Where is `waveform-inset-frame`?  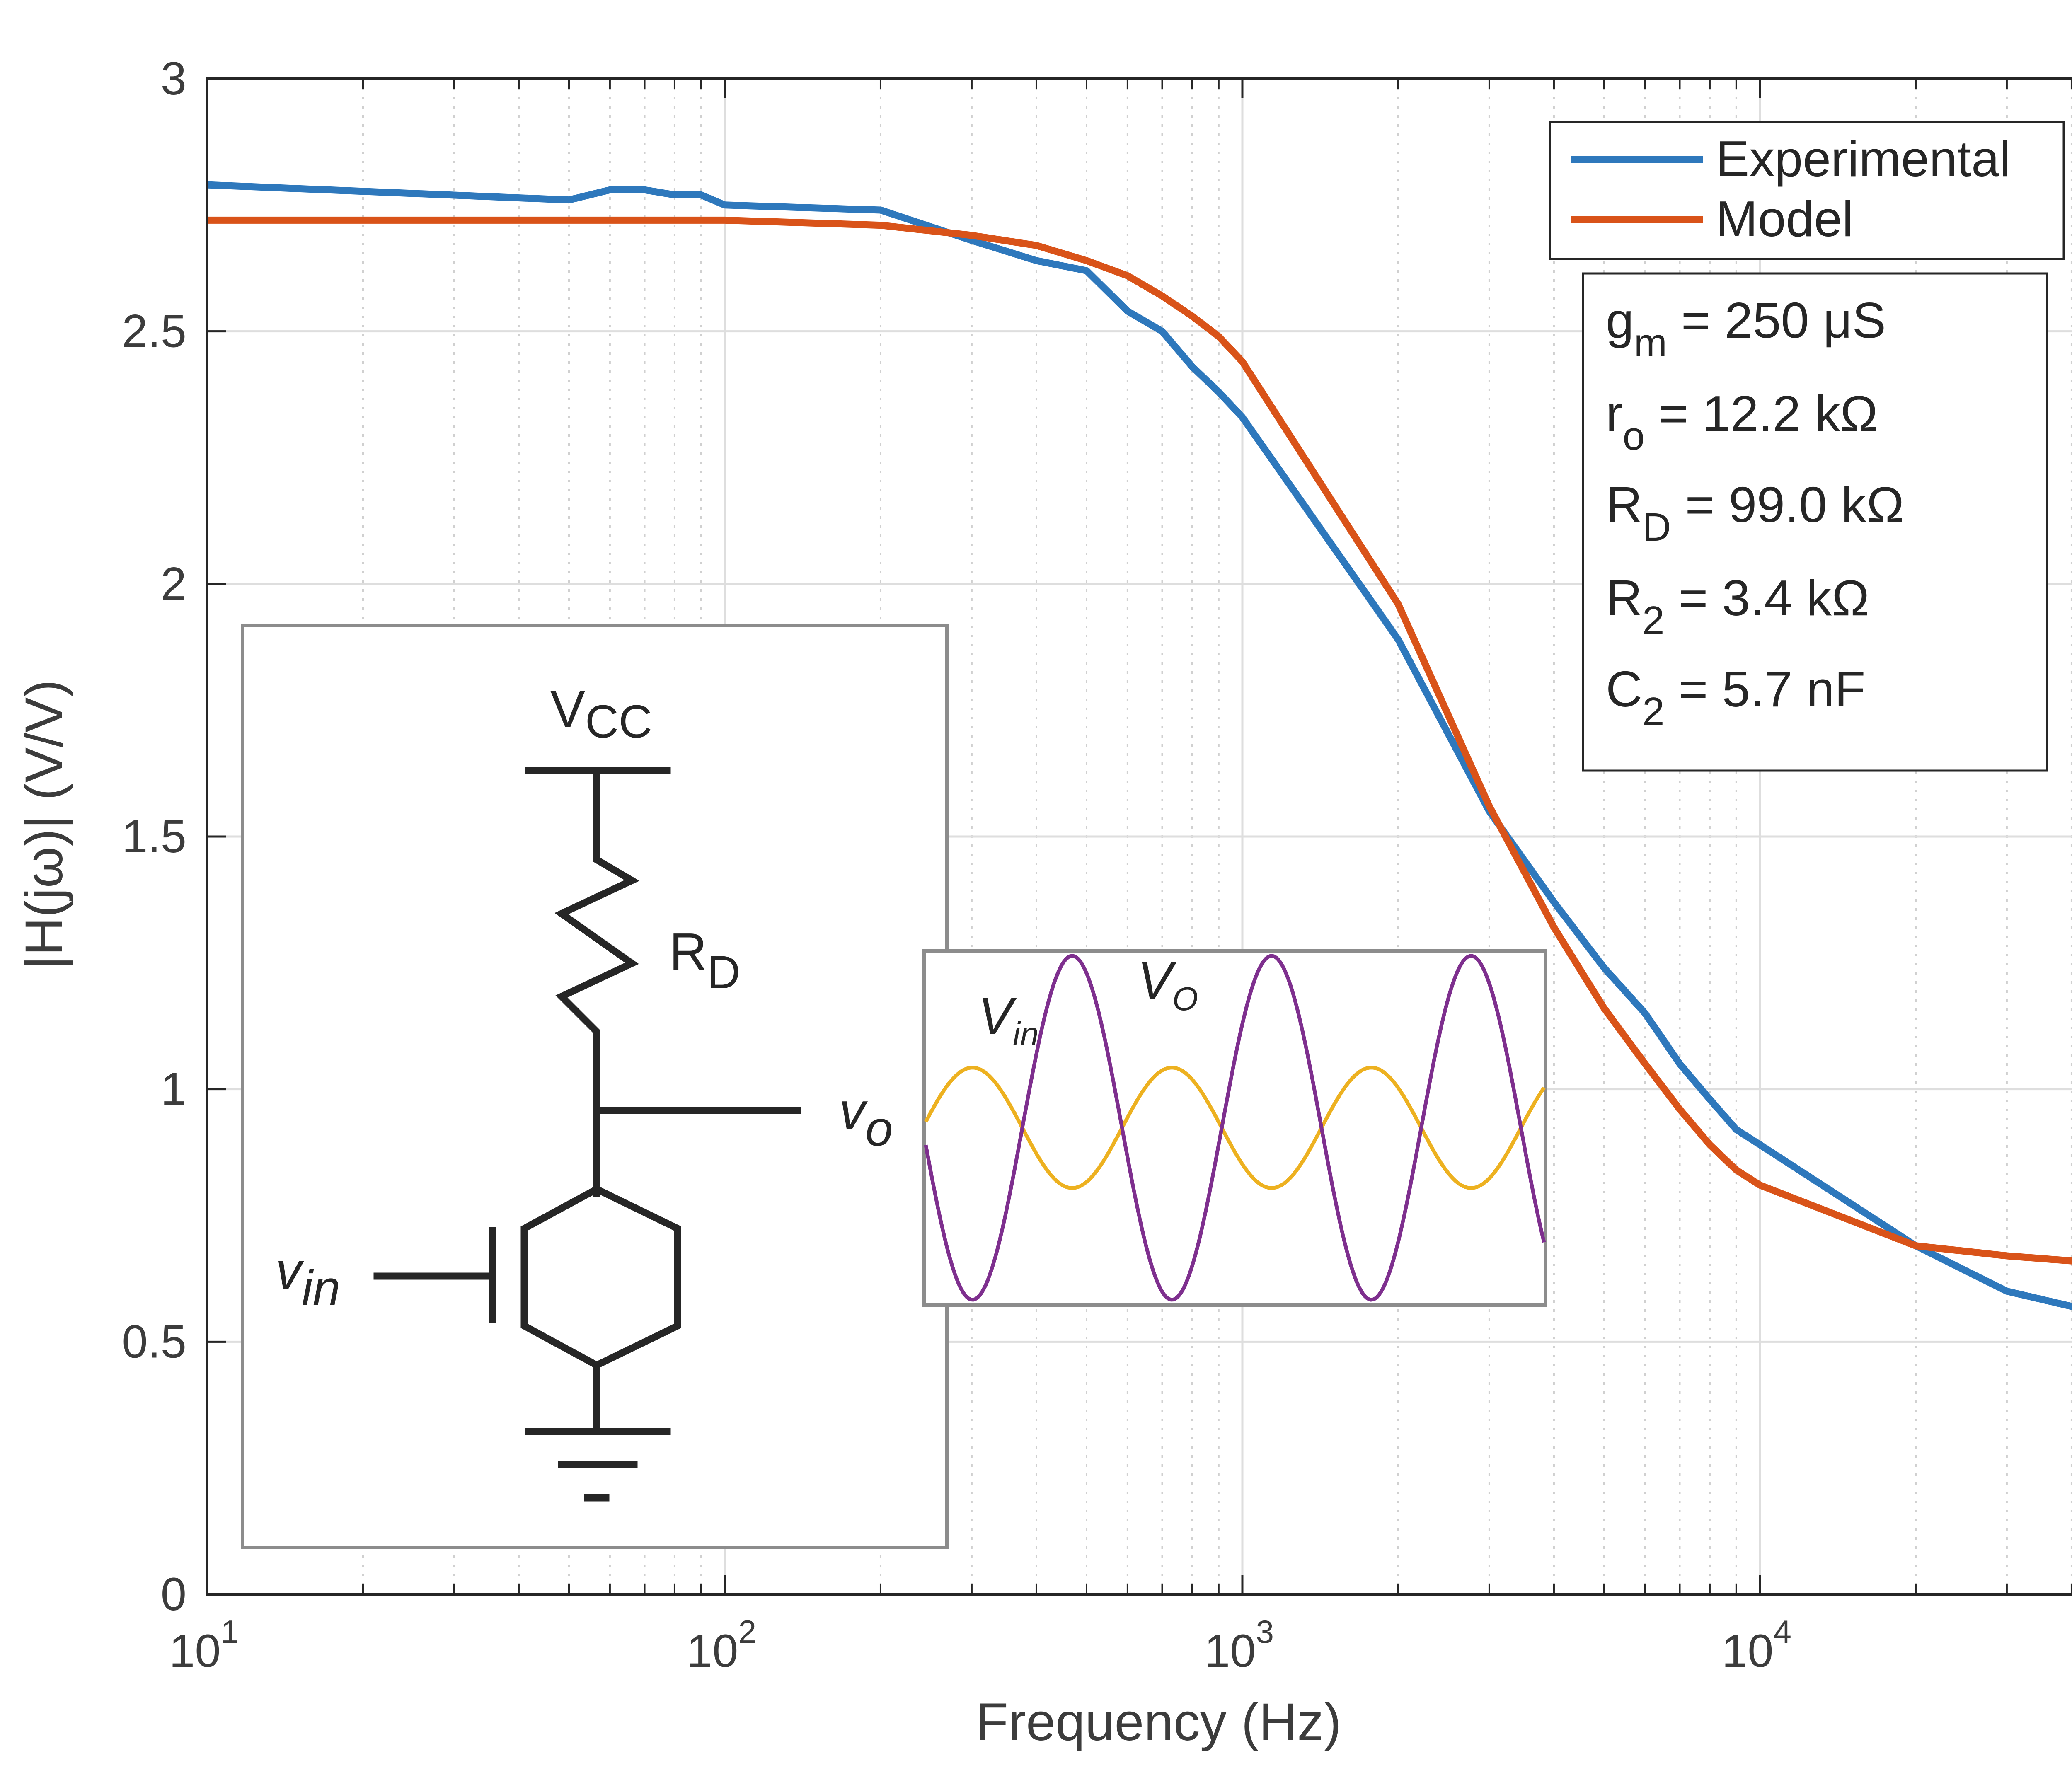
waveform-inset-frame is located at coordinates (1234, 1128).